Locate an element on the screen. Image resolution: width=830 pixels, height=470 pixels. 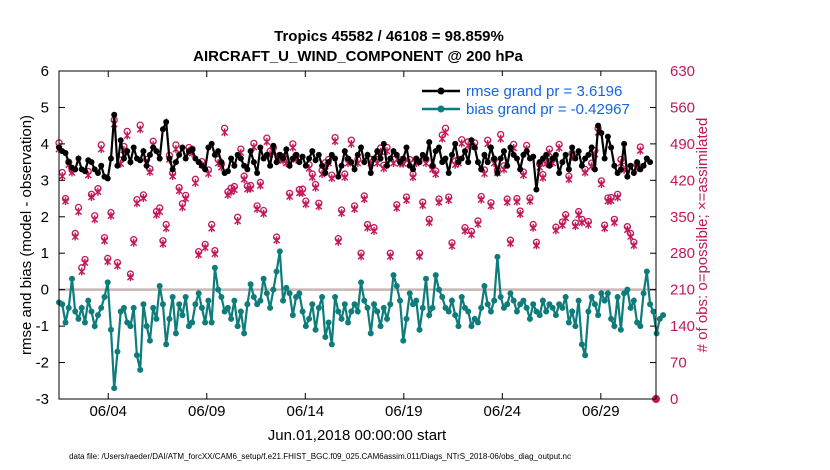
chart-title: Tropics 45582 / 46108 = 98.859% is located at coordinates (389, 36).